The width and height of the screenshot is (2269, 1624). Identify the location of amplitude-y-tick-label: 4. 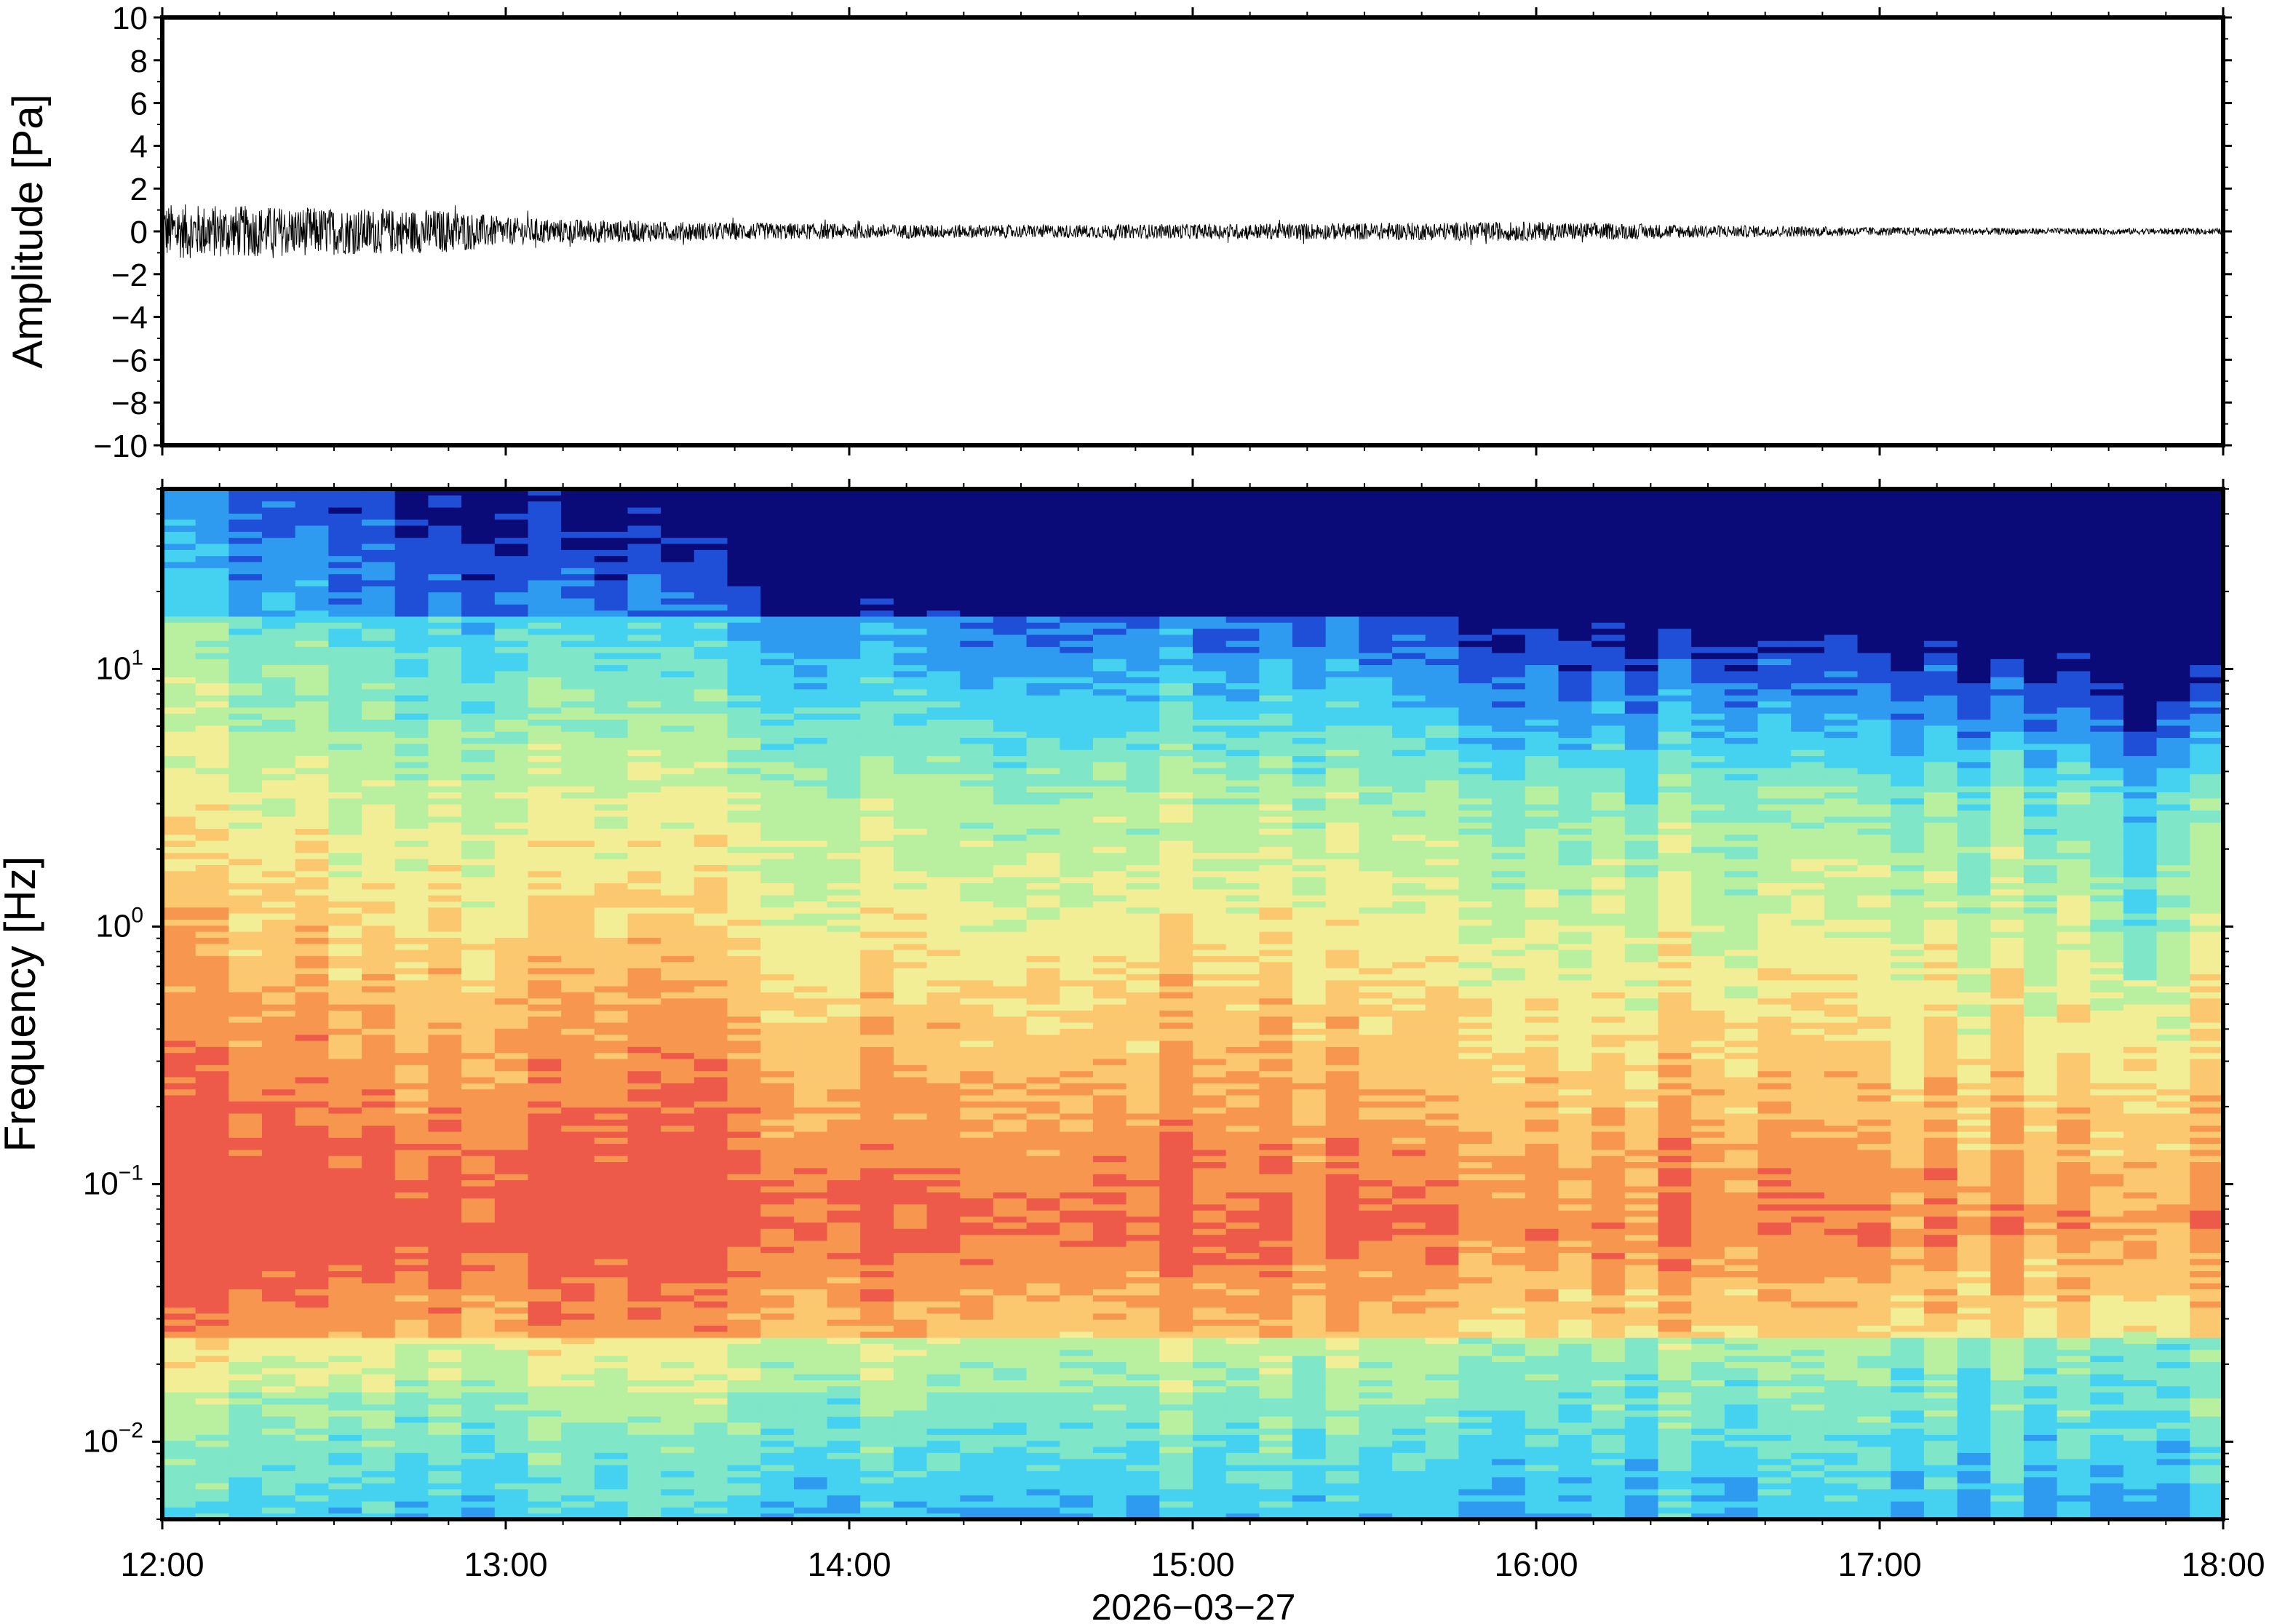
(139, 146).